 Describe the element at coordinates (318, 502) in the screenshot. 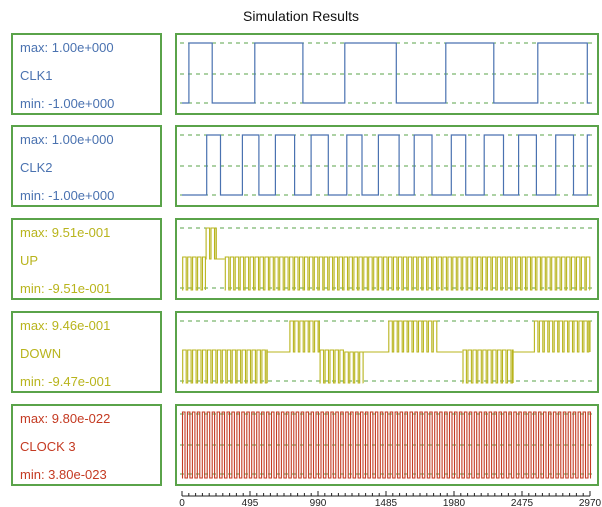

I see `x-tick-label: 990` at that location.